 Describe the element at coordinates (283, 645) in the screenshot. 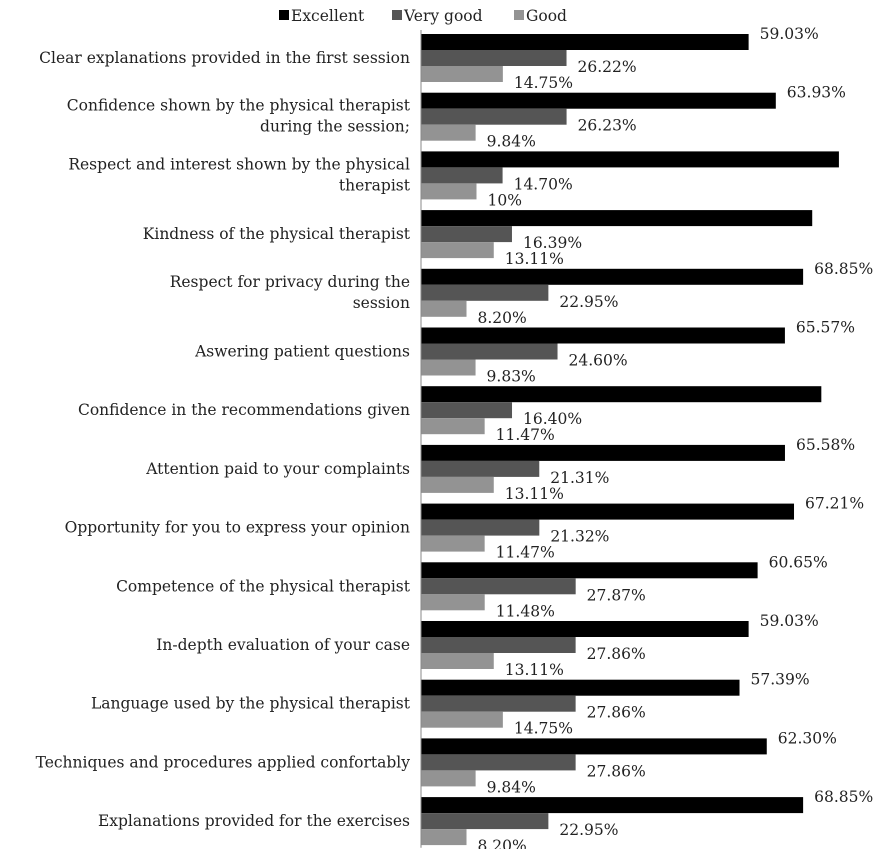

I see `category-label: In-depth evaluation of your case` at that location.